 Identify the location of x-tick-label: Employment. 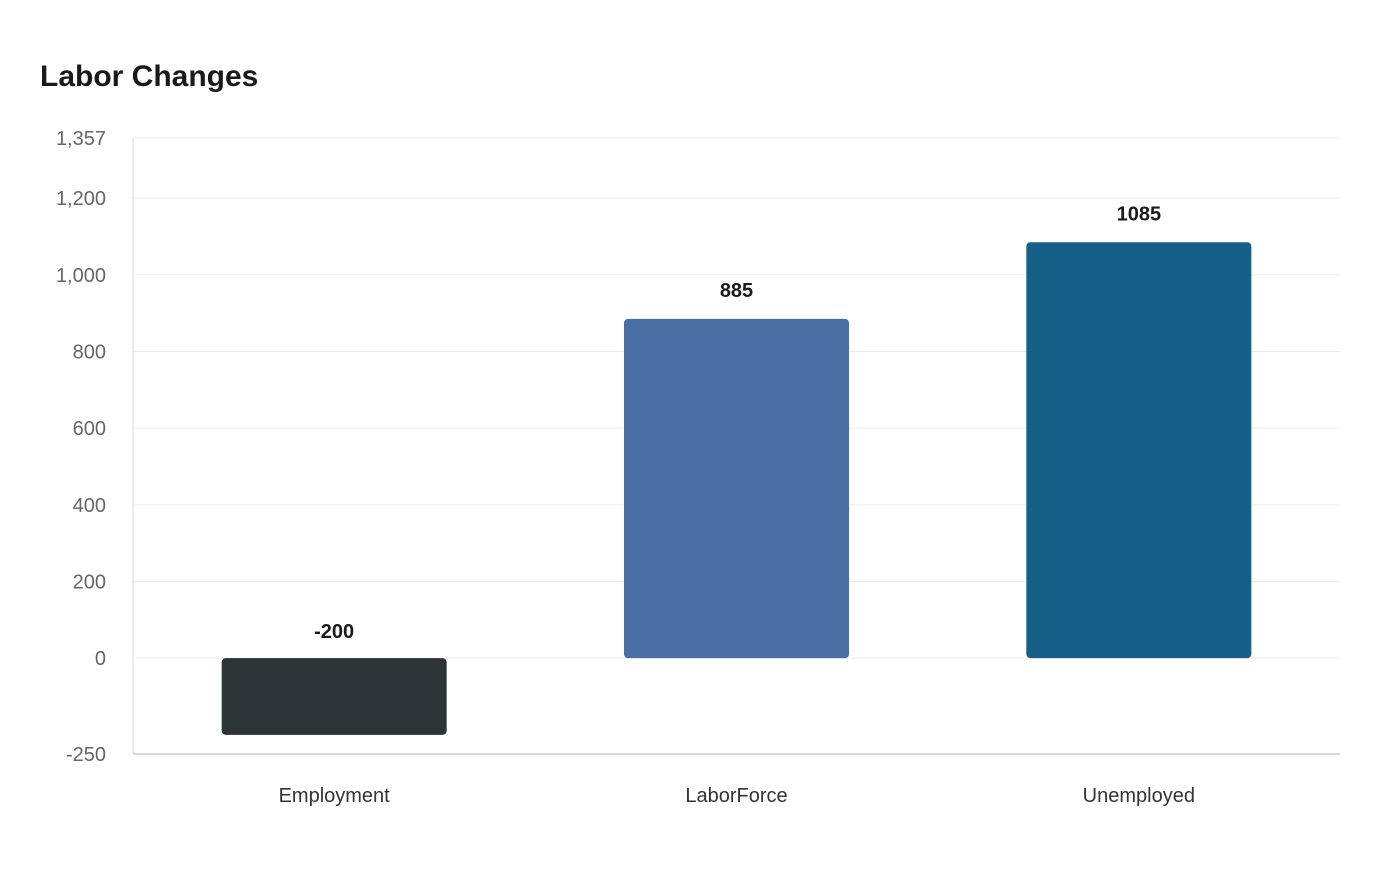
(335, 796).